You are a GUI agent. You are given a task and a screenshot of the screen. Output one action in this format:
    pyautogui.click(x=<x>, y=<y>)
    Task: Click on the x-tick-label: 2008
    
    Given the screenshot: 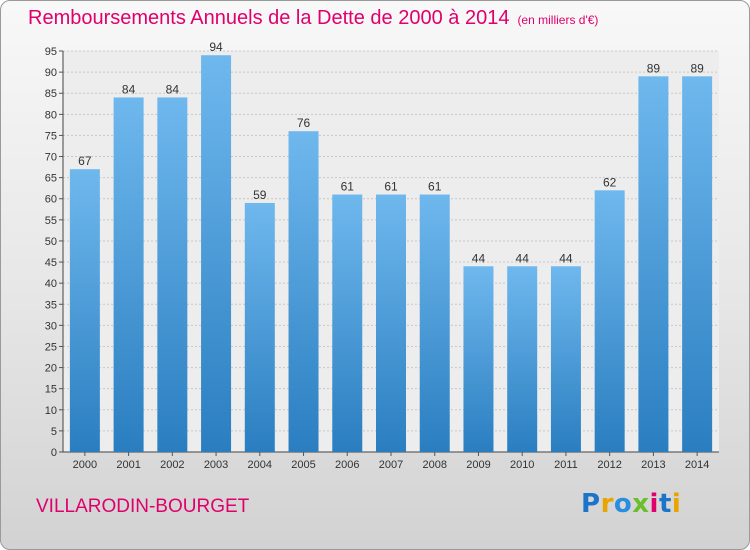 What is the action you would take?
    pyautogui.click(x=434, y=465)
    